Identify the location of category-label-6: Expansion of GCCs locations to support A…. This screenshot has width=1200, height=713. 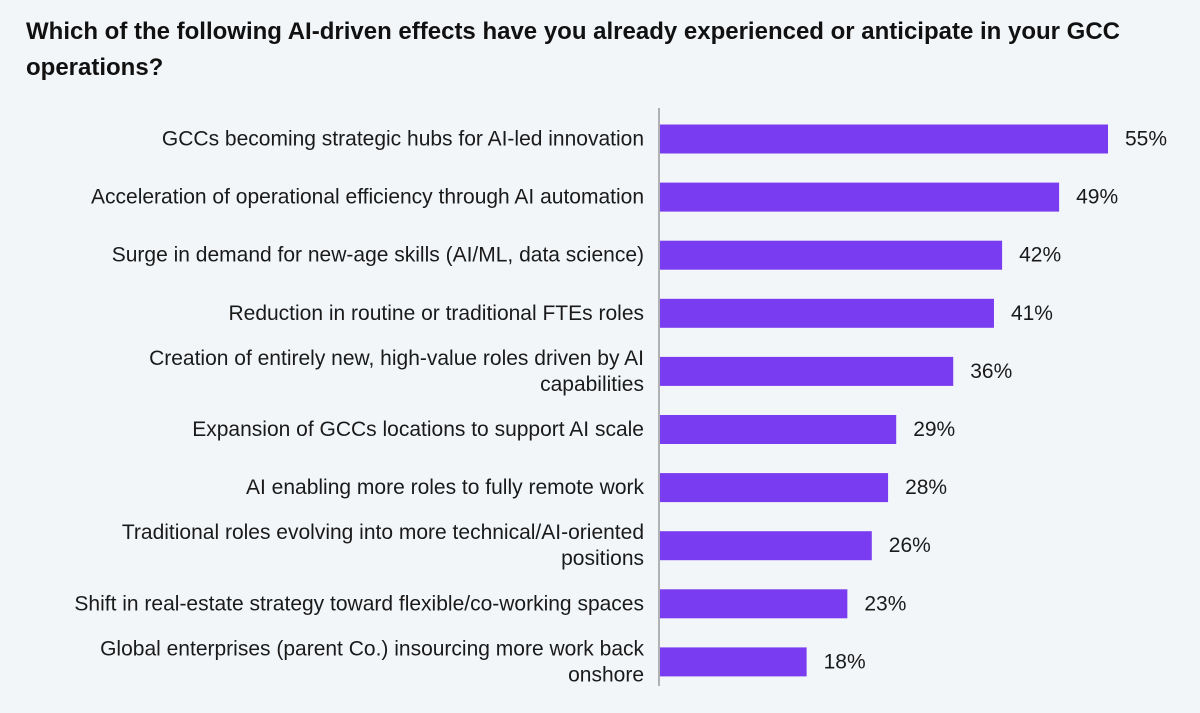
(418, 429).